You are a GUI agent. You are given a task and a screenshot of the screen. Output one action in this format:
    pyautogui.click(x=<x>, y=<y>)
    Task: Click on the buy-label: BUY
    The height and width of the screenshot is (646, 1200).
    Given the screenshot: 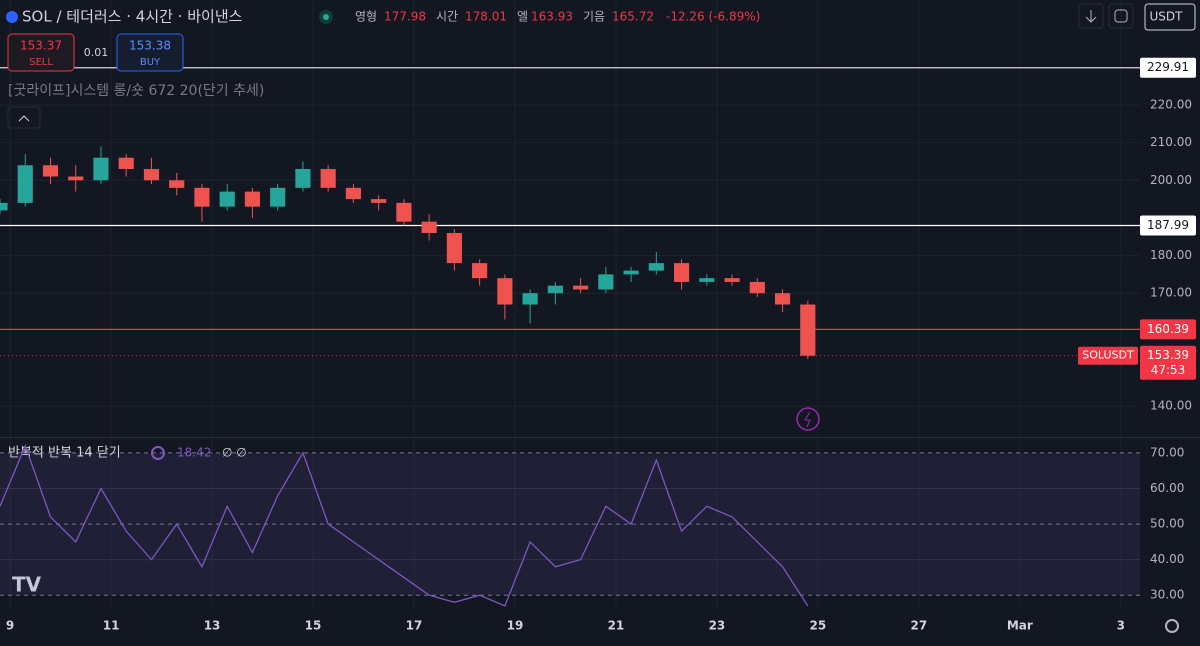 What is the action you would take?
    pyautogui.click(x=150, y=62)
    